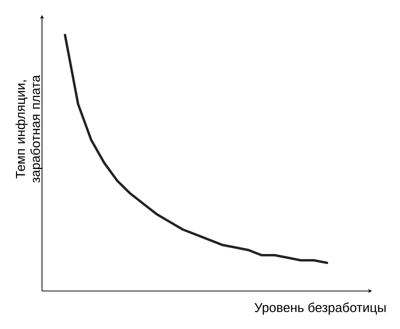  What do you see at coordinates (29, 129) in the screenshot?
I see `y-axis-title: Темп инфляции, заработная плата` at bounding box center [29, 129].